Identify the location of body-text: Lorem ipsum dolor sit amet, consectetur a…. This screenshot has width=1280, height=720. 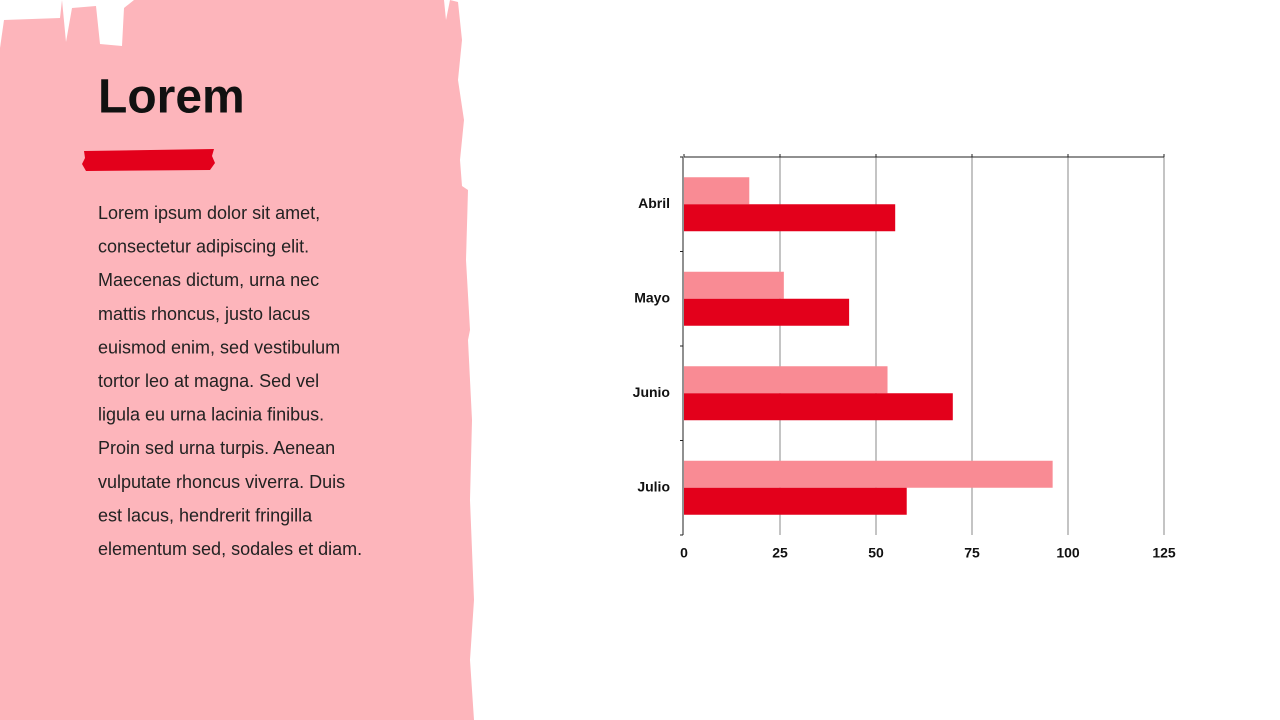
(230, 381).